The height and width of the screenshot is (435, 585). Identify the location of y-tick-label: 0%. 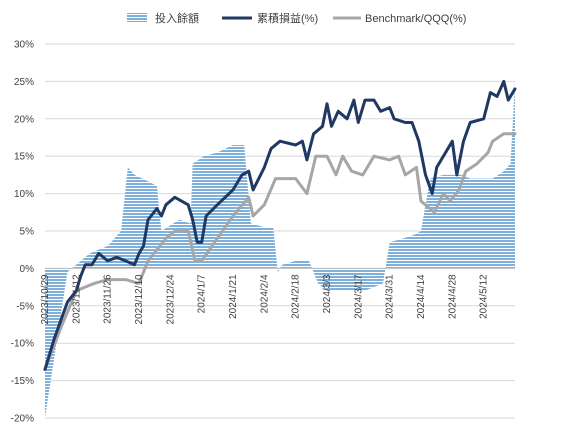
(27, 269).